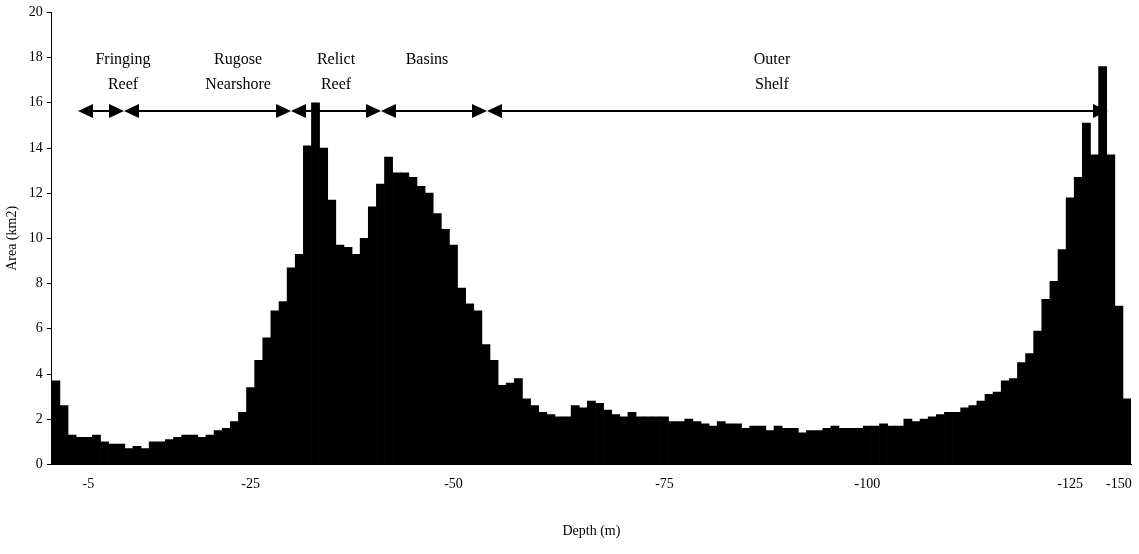 This screenshot has width=1139, height=554. Describe the element at coordinates (591, 531) in the screenshot. I see `x-axis-title: Depth (m)` at that location.